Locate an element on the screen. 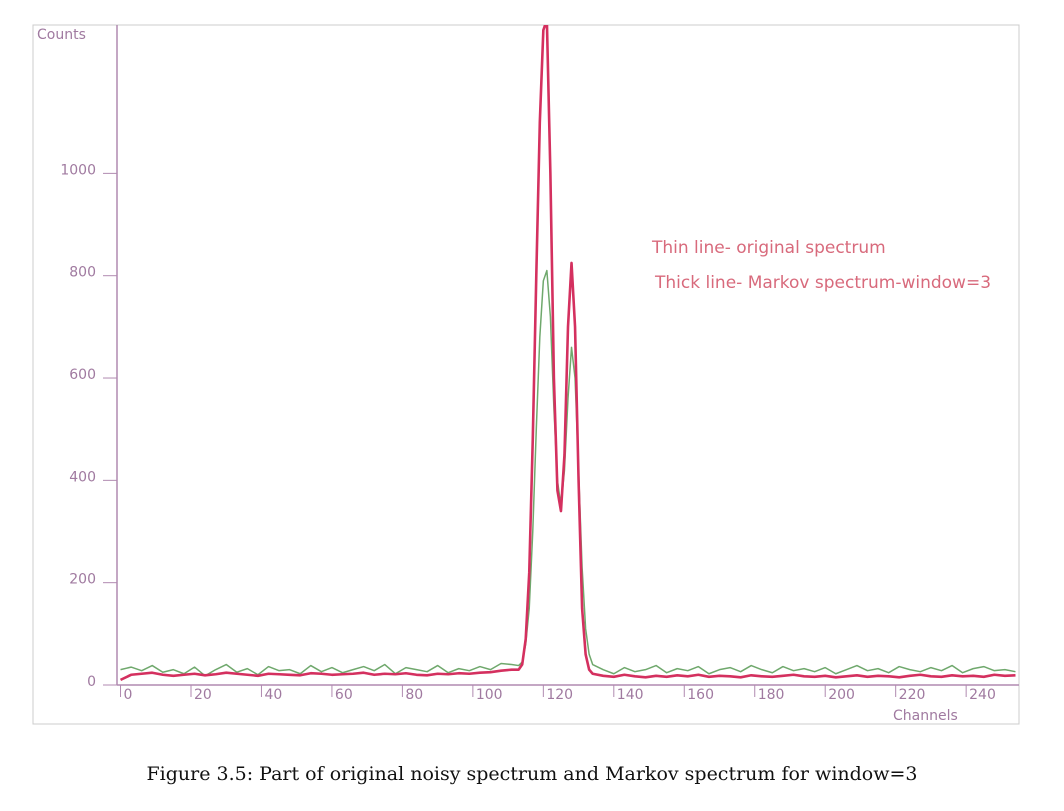 The height and width of the screenshot is (811, 1064). y-tick-label: 0 is located at coordinates (91, 682).